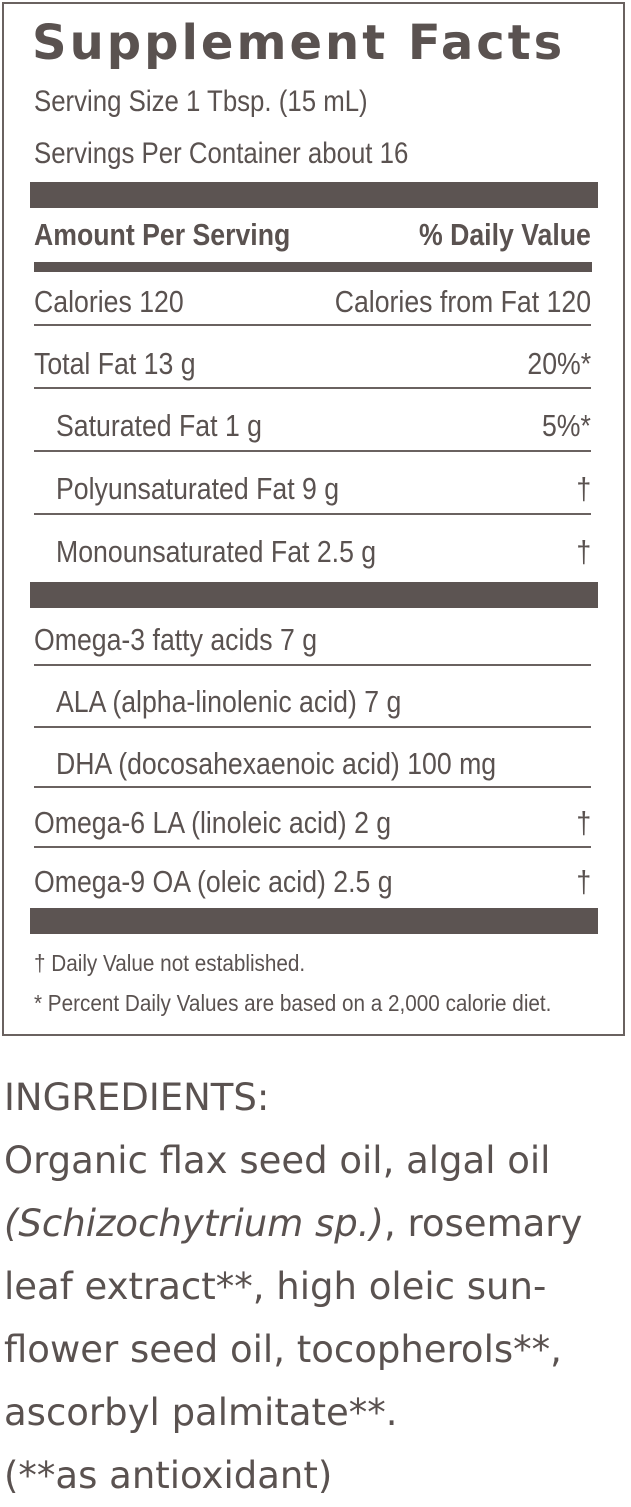 This screenshot has width=631, height=1507. I want to click on nutrient-label: Omega-9 OA (oleic acid) 2.5 g, so click(213, 881).